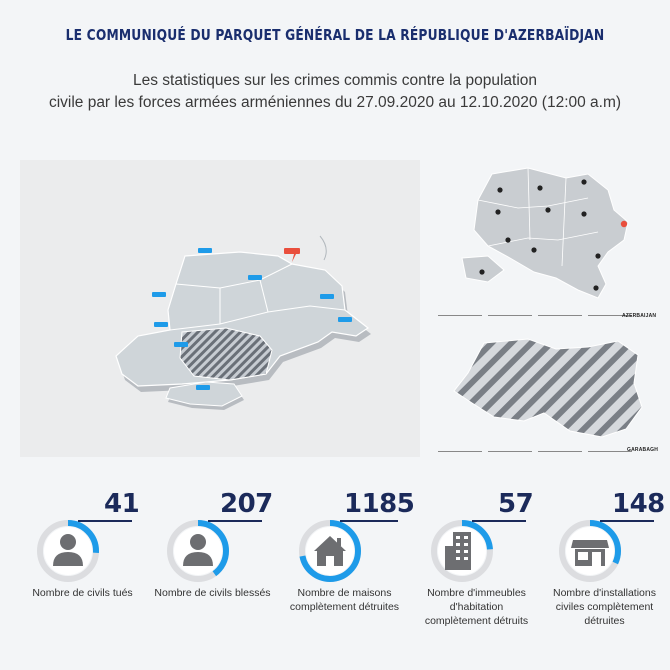 The image size is (670, 670). Describe the element at coordinates (548, 388) in the screenshot. I see `garabagh-map-svg` at that location.